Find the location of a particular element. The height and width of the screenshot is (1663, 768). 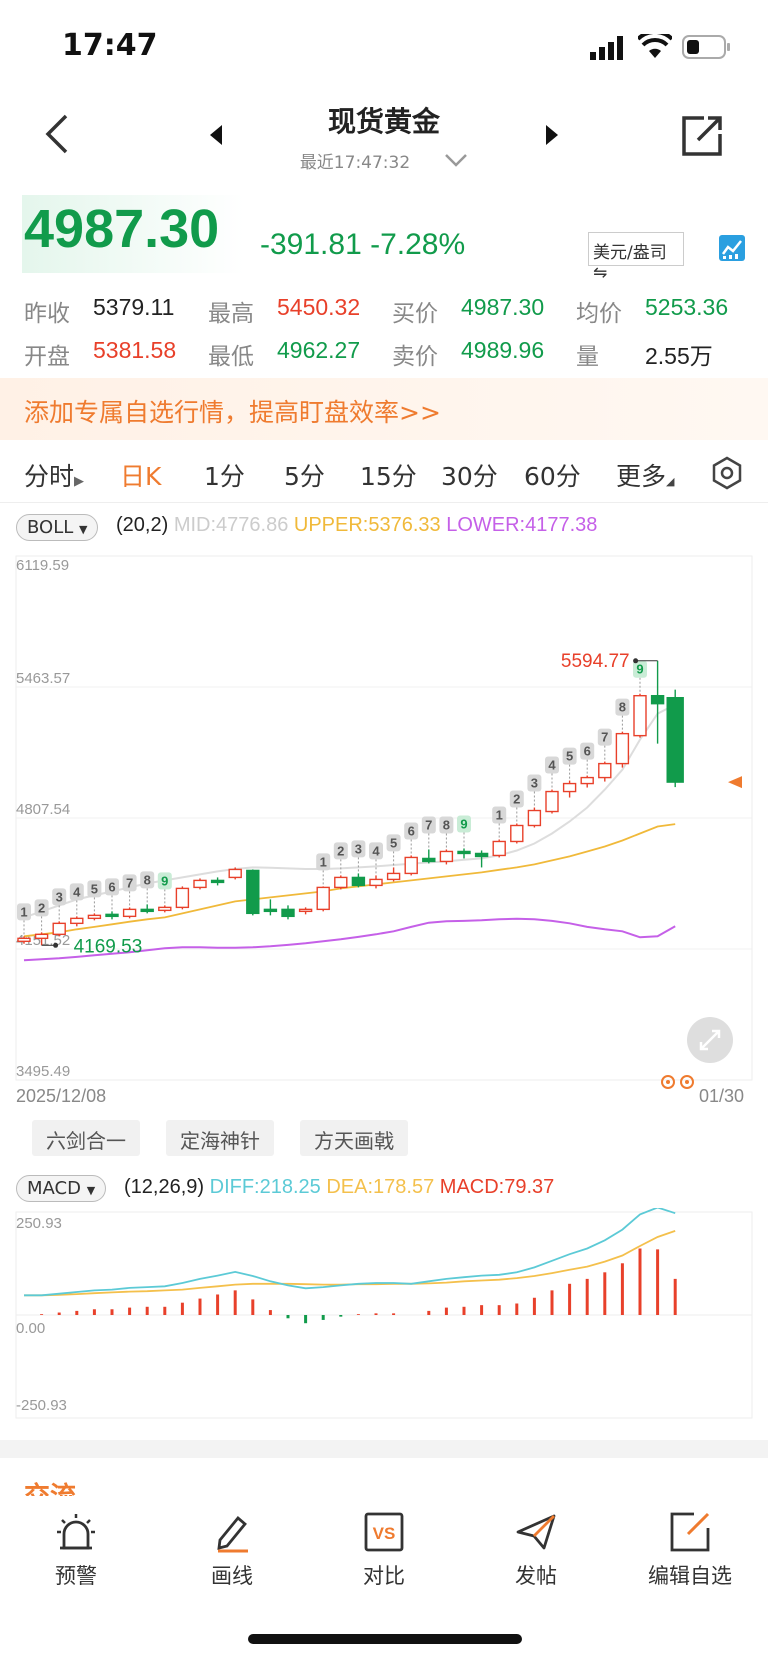

y-tick-label: 6119.59 is located at coordinates (42, 565).